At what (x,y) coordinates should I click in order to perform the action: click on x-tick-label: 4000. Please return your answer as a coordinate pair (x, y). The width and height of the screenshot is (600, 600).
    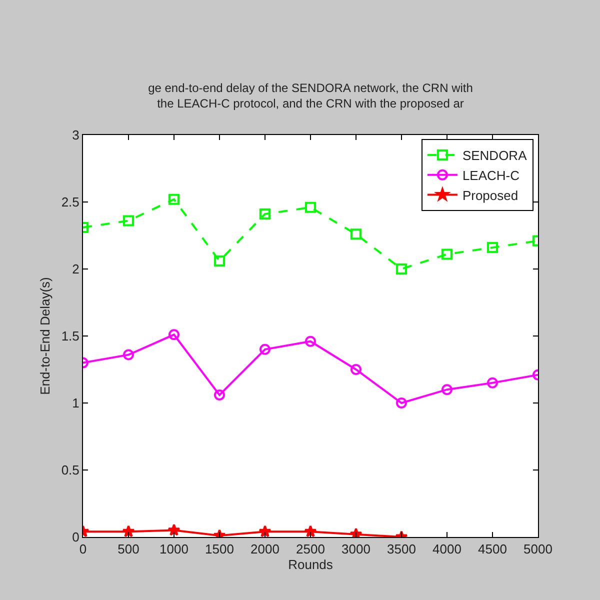
    Looking at the image, I should click on (447, 549).